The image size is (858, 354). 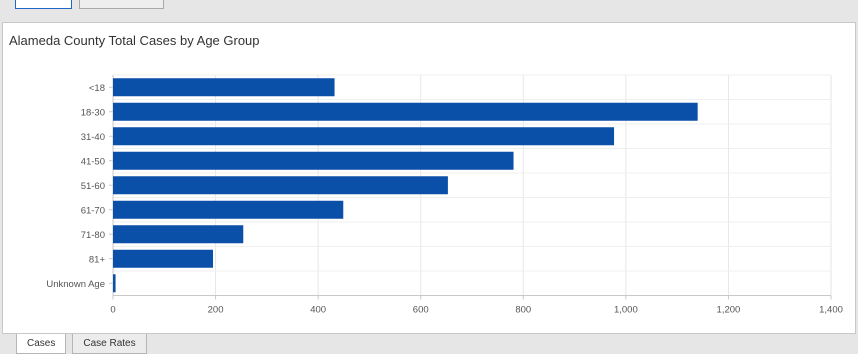 I want to click on category-label: 31-40, so click(x=93, y=137).